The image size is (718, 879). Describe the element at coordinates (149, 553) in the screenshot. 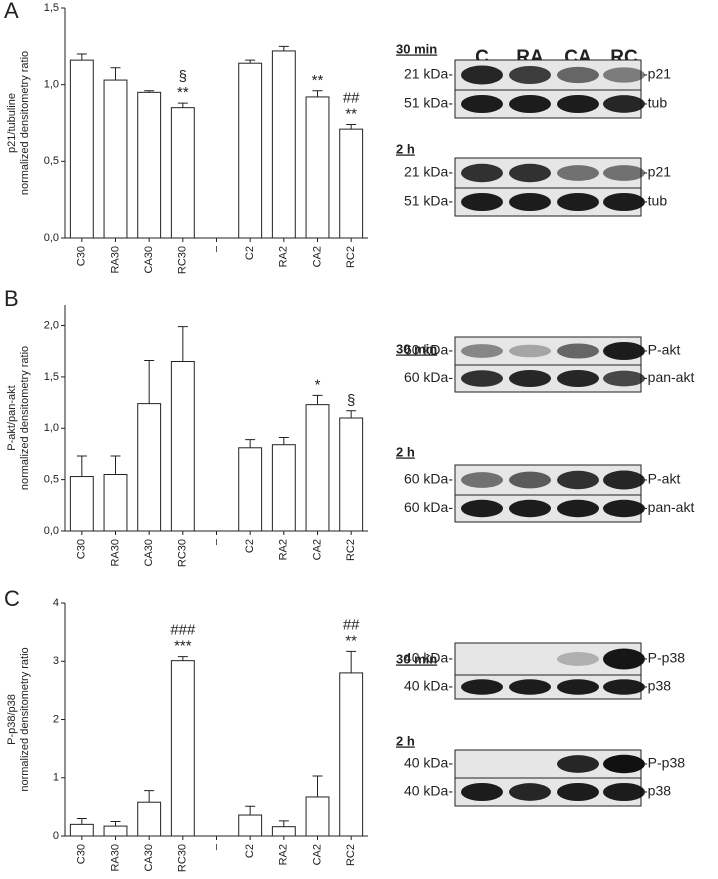

I see `x-tick-label: CA30` at that location.